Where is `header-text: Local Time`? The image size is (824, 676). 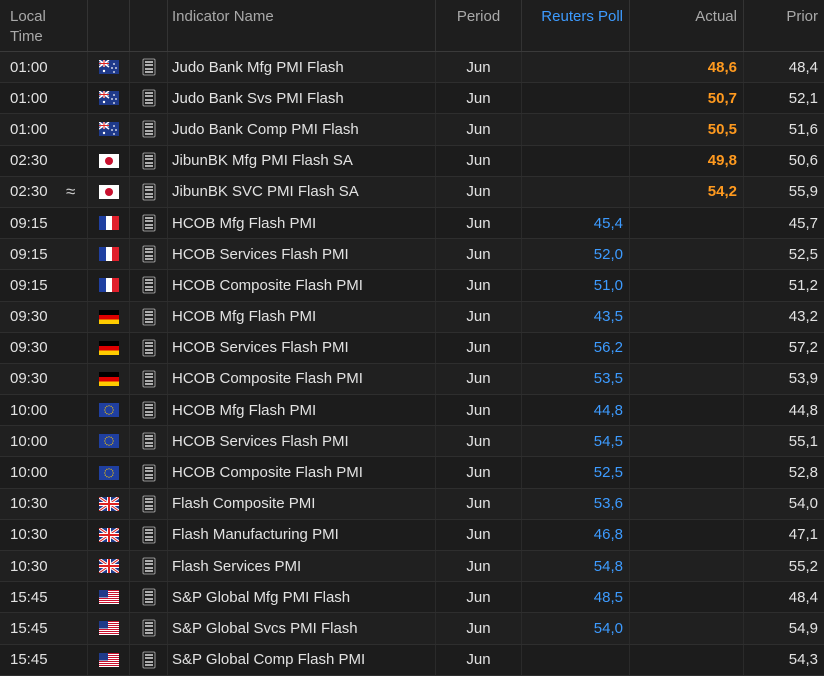
header-text: Local Time is located at coordinates (28, 26).